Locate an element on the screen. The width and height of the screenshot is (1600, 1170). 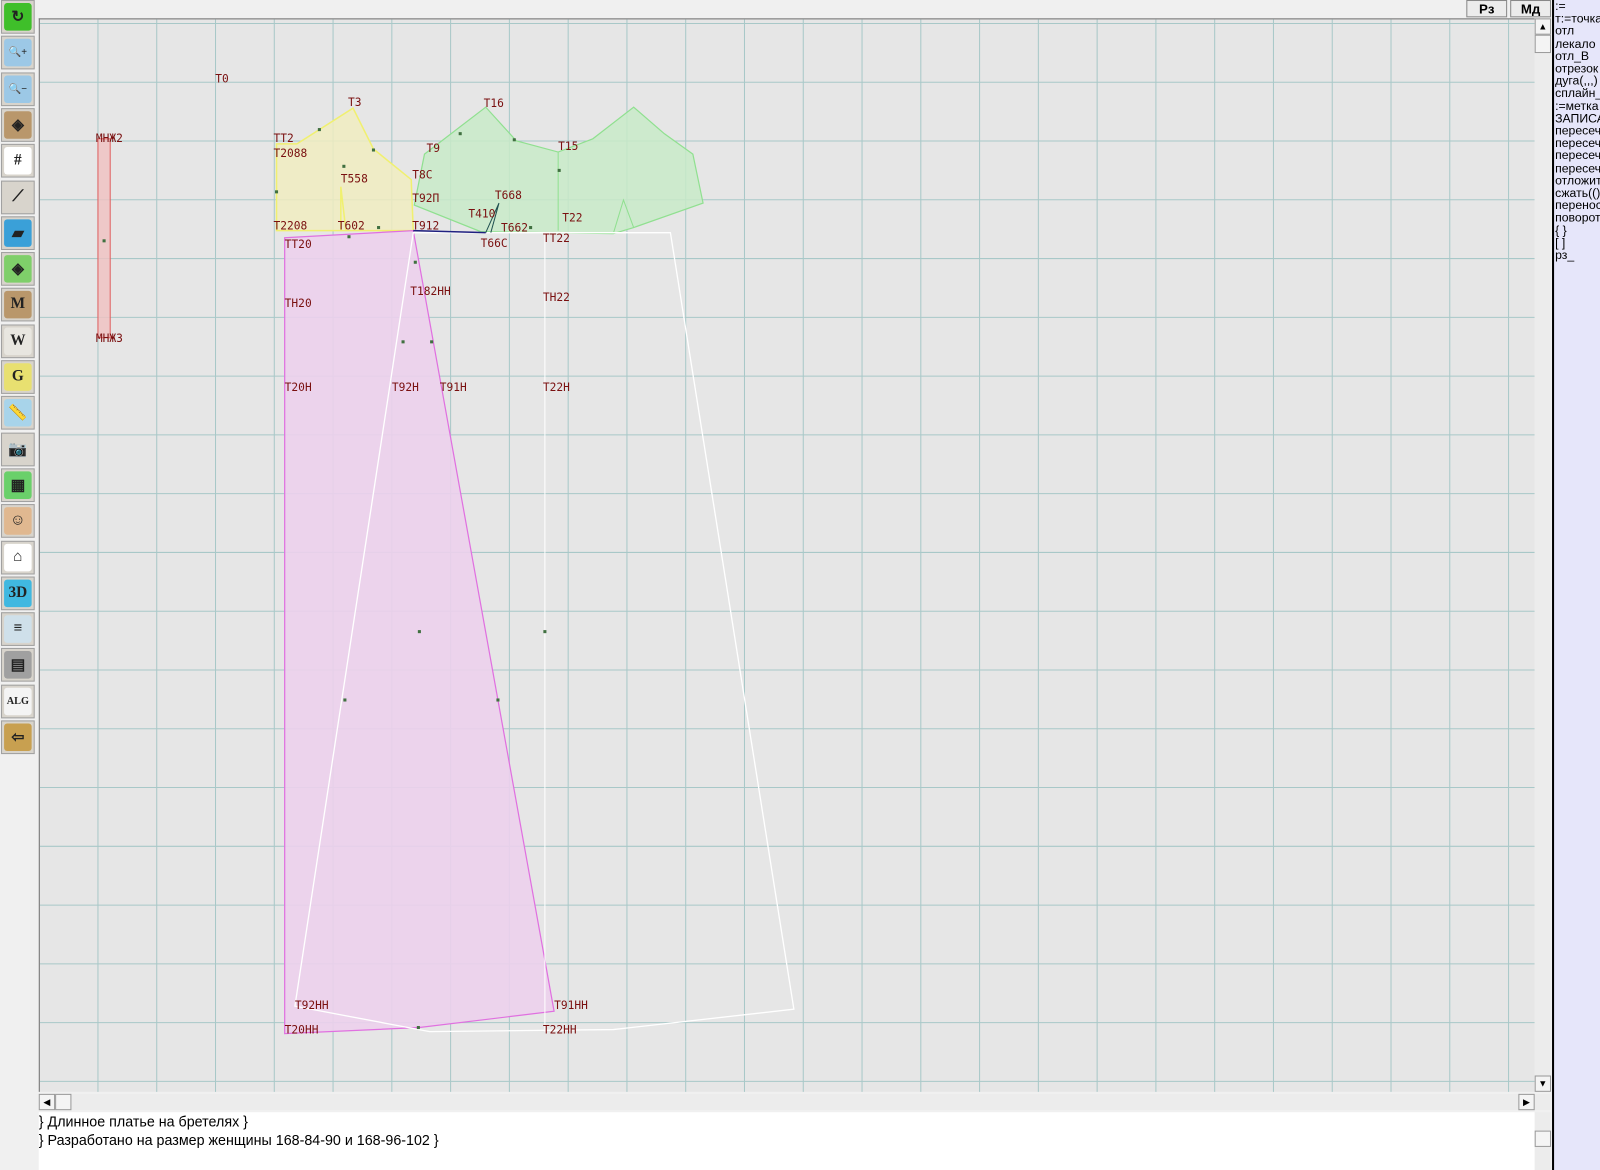
rz-button: Рз is located at coordinates (1487, 9).